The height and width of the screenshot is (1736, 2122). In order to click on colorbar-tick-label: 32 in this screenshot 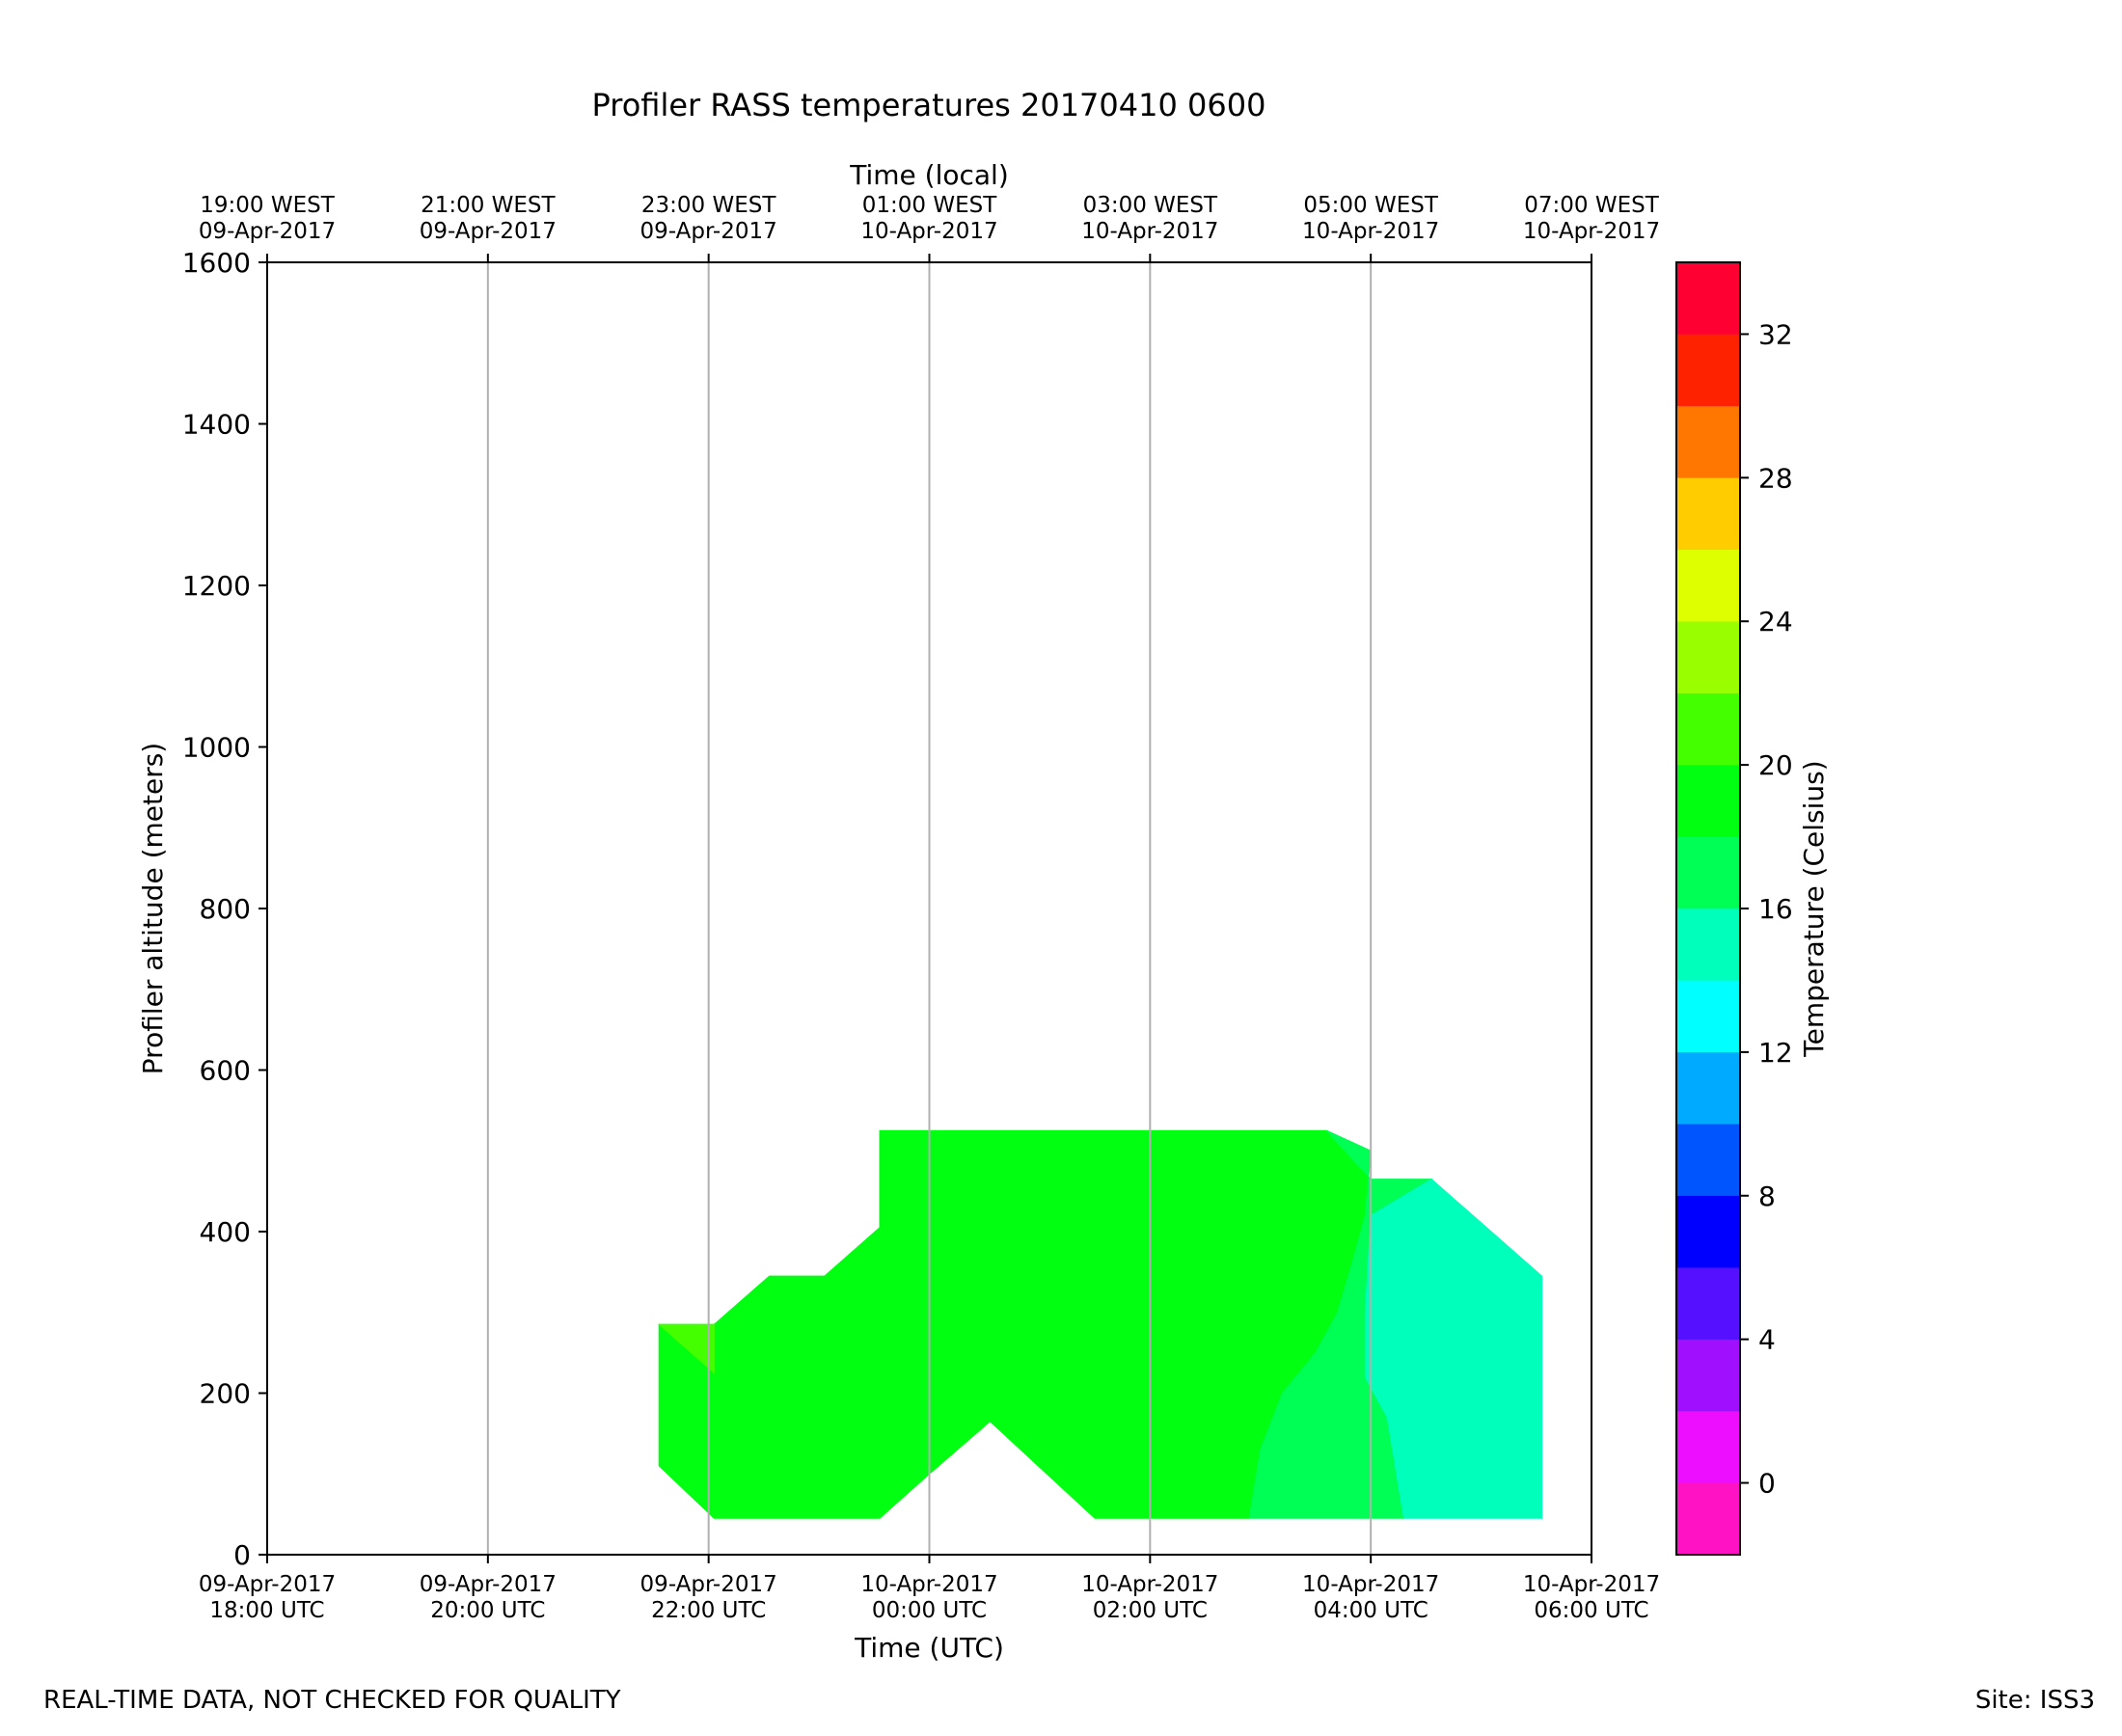, I will do `click(1776, 334)`.